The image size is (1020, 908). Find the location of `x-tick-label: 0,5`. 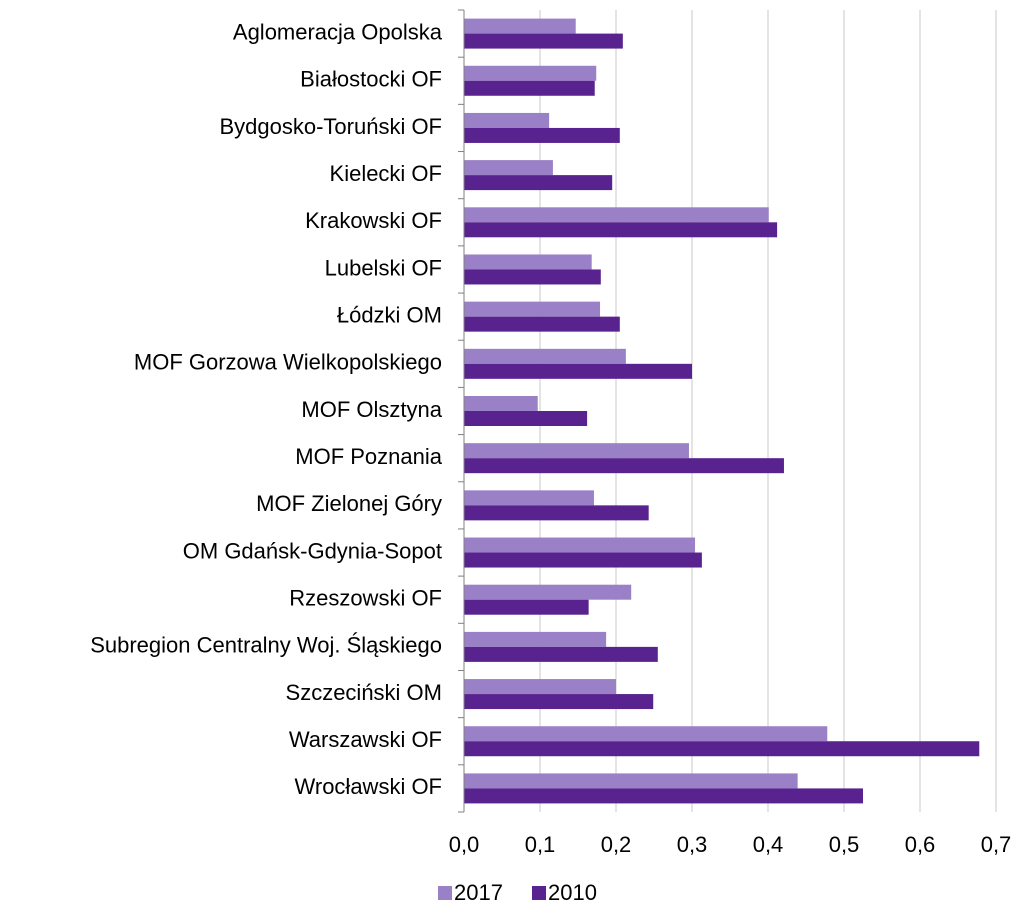

x-tick-label: 0,5 is located at coordinates (844, 844).